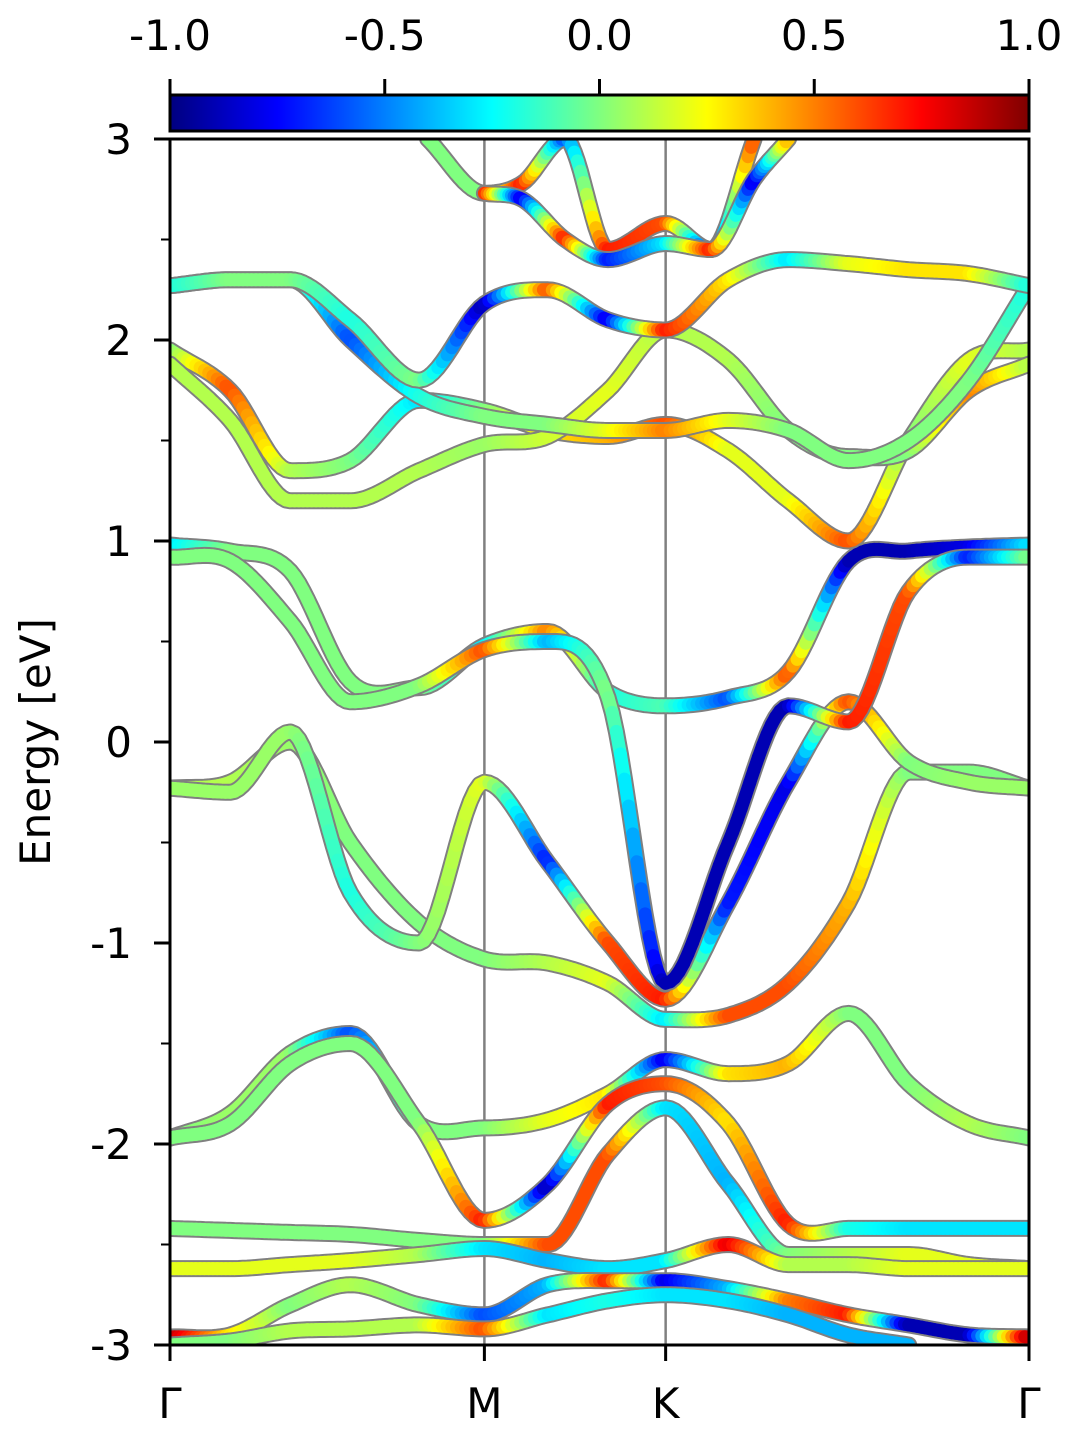  I want to click on y-tick-label: 3, so click(118, 139).